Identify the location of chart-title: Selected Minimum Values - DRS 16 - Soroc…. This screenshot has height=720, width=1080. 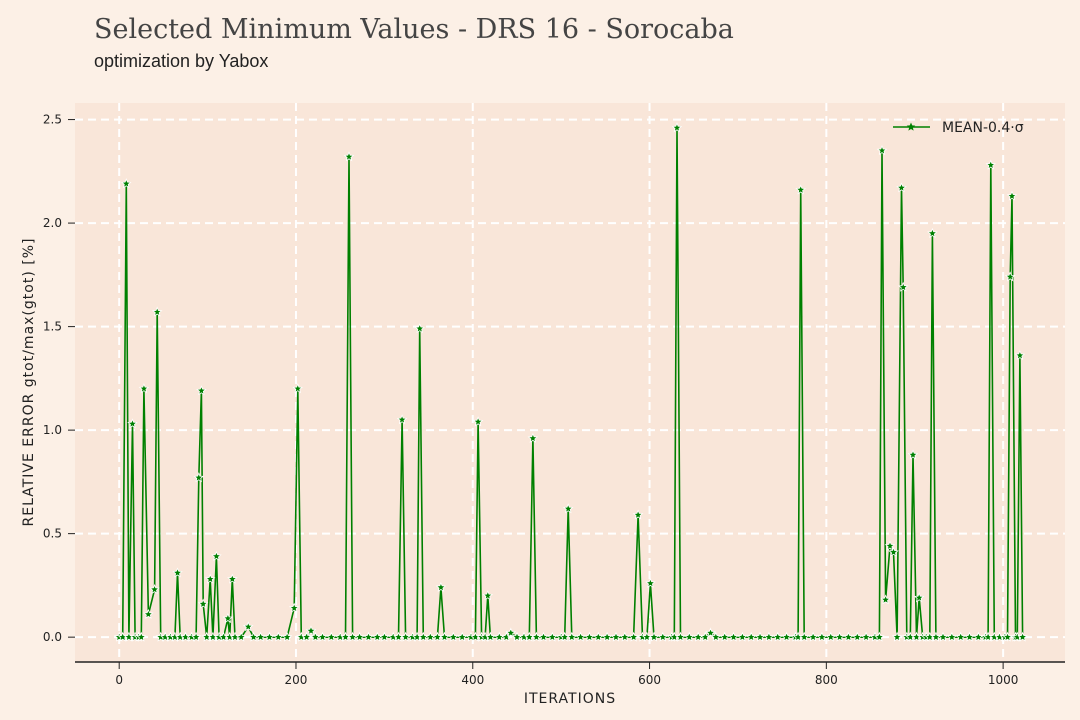
(414, 29).